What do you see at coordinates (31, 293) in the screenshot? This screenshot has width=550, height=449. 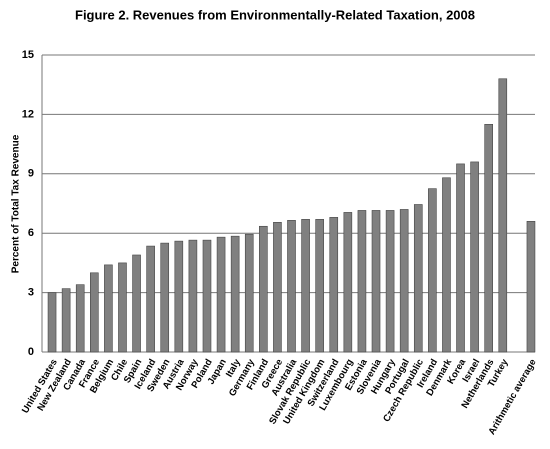 I see `y-tick-label: 3` at bounding box center [31, 293].